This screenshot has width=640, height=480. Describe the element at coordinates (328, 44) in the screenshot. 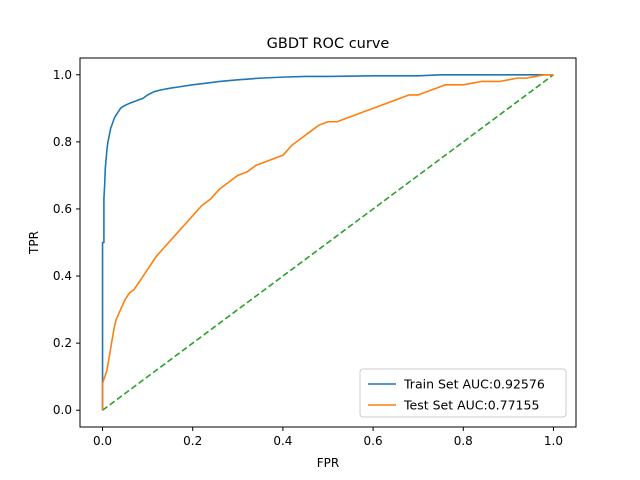

I see `chart-title: GBDT ROC curve` at that location.